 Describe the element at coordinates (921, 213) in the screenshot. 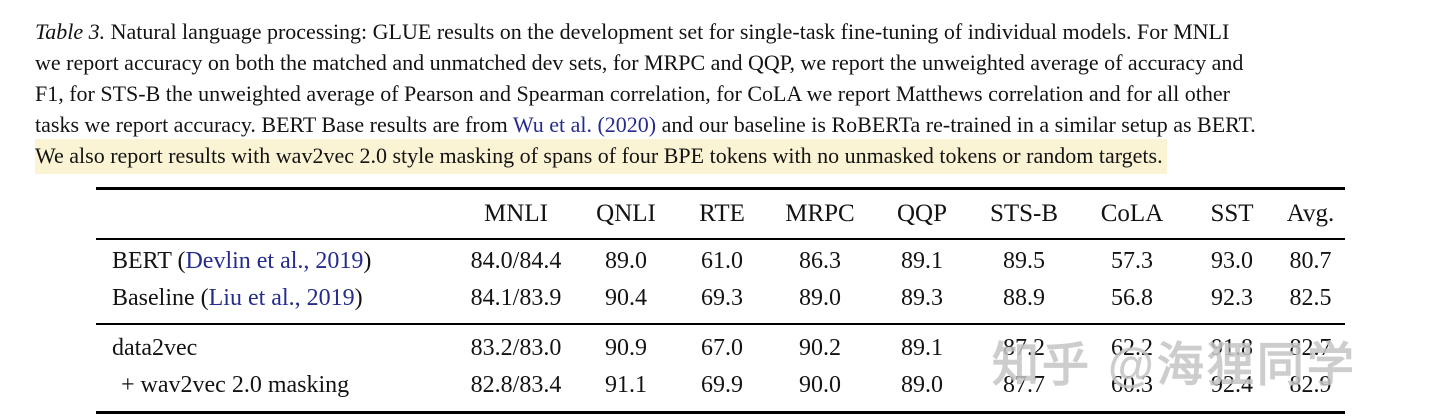

I see `header-qqp: QQP` at that location.